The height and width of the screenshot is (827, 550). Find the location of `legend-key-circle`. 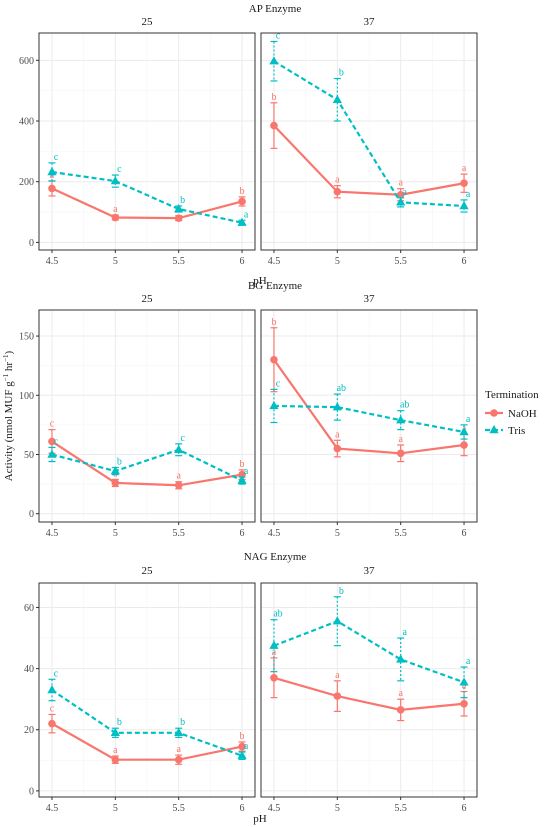

legend-key-circle is located at coordinates (494, 413).